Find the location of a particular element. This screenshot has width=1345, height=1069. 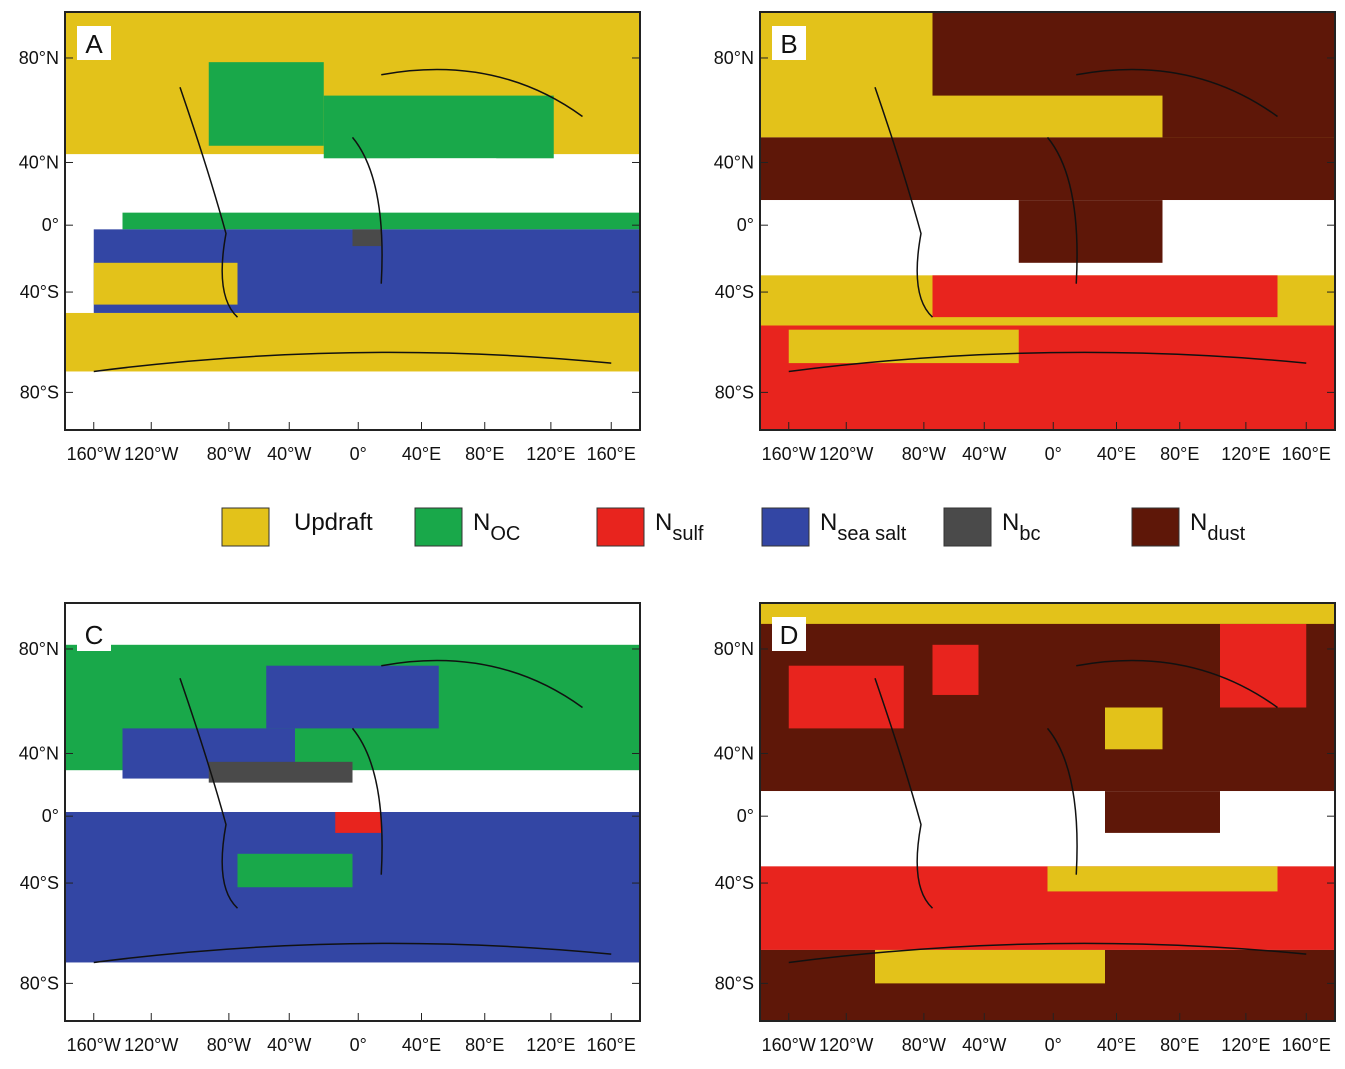

legend-label: NOC is located at coordinates (496, 527).